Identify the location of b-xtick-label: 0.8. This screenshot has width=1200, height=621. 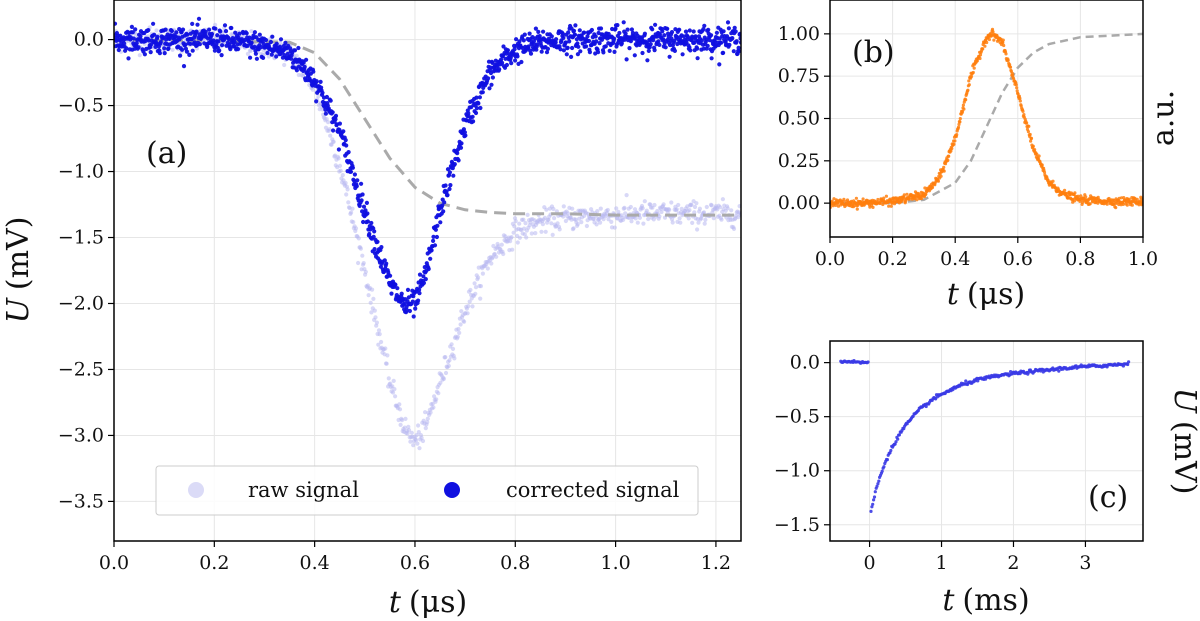
(1080, 259).